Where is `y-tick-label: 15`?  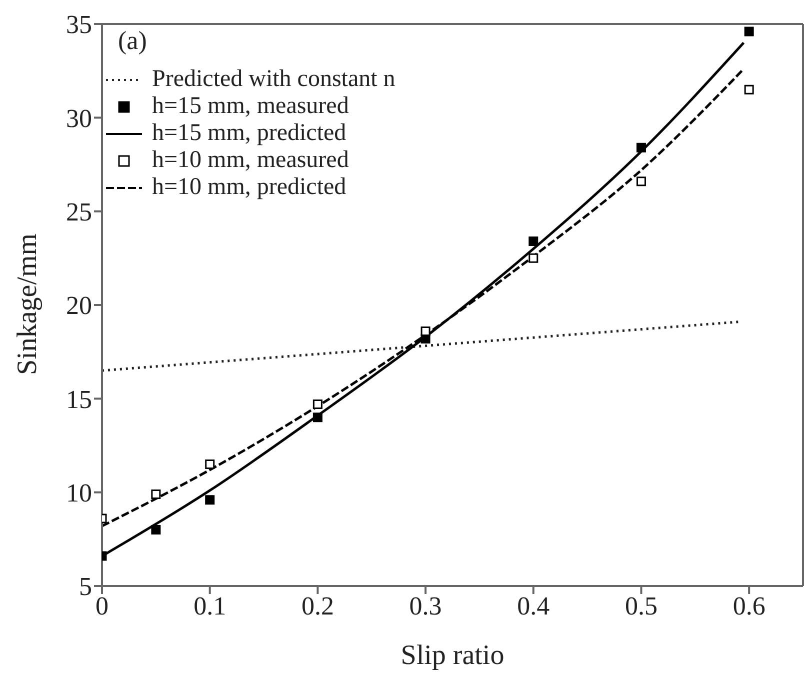 y-tick-label: 15 is located at coordinates (79, 399).